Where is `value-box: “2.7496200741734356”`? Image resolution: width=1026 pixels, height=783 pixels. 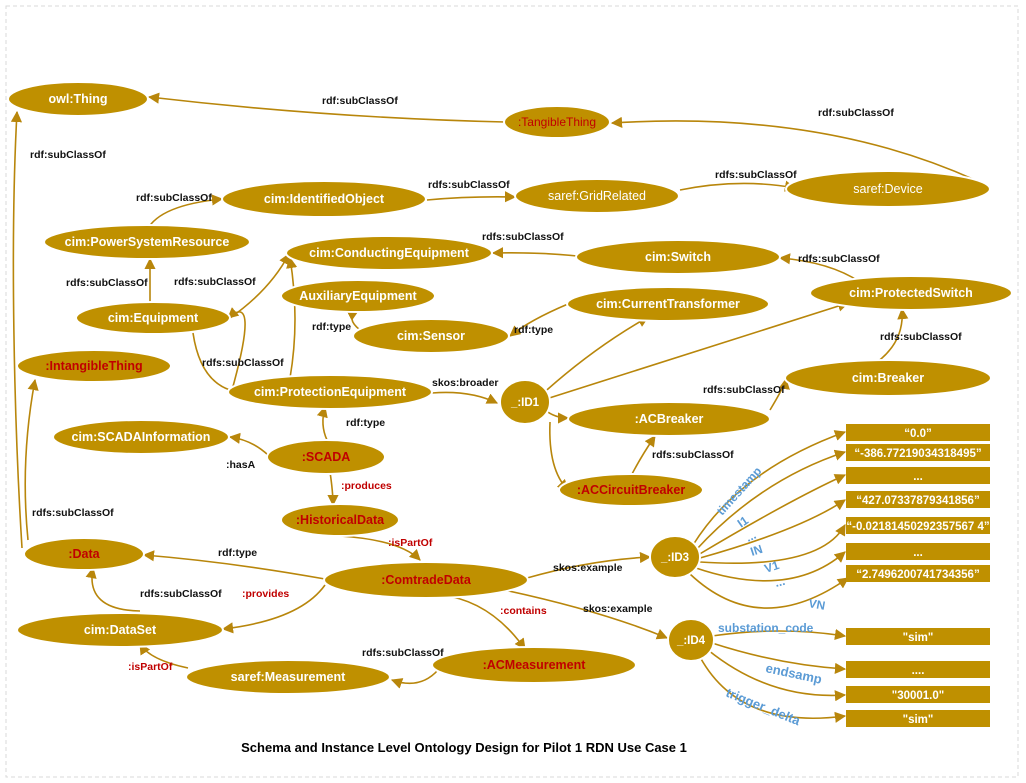 value-box: “2.7496200741734356” is located at coordinates (918, 573).